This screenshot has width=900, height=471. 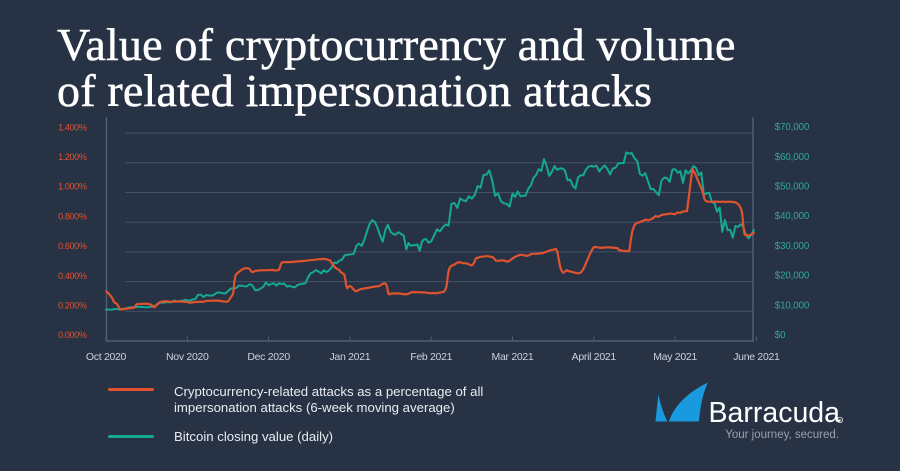 I want to click on svg-text: $50,000, so click(x=792, y=187).